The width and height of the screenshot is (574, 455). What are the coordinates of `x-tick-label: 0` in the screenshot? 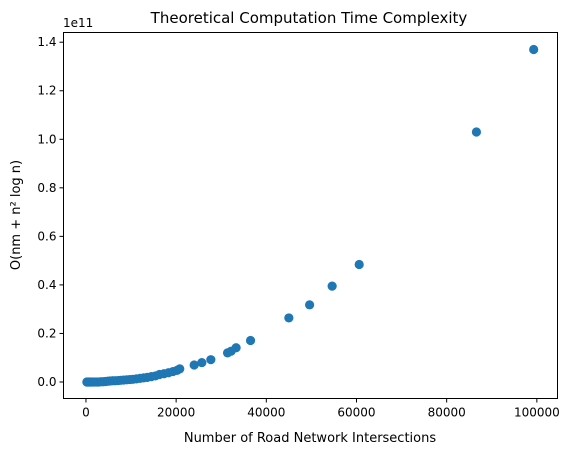 It's located at (86, 413).